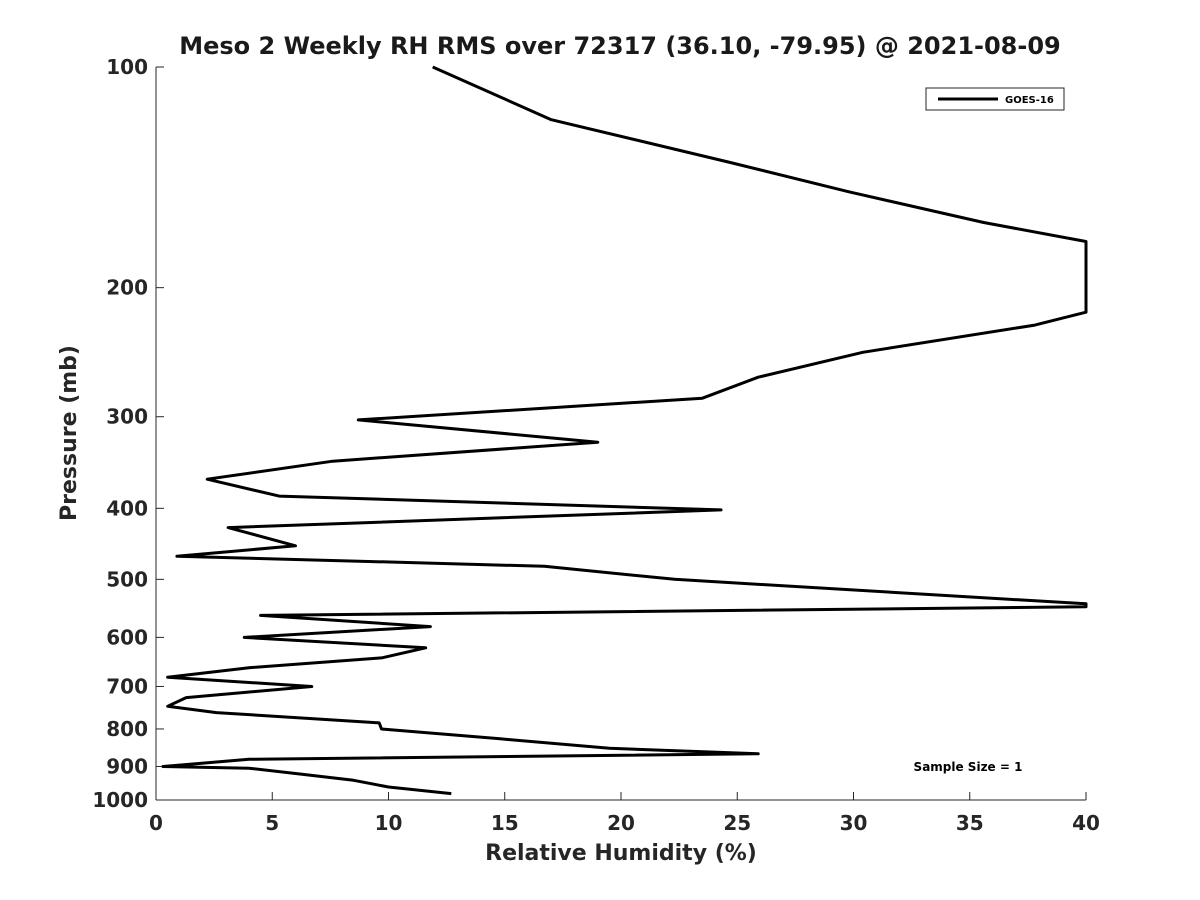 Image resolution: width=1200 pixels, height=900 pixels. What do you see at coordinates (127, 67) in the screenshot?
I see `y-tick-label-100: 100` at bounding box center [127, 67].